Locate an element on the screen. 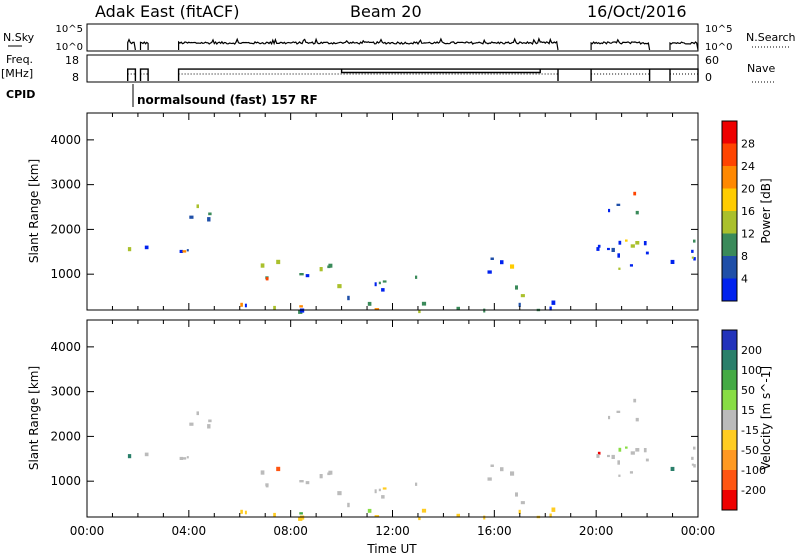 The width and height of the screenshot is (800, 554). power-colorbar-tick: 24 is located at coordinates (748, 166).